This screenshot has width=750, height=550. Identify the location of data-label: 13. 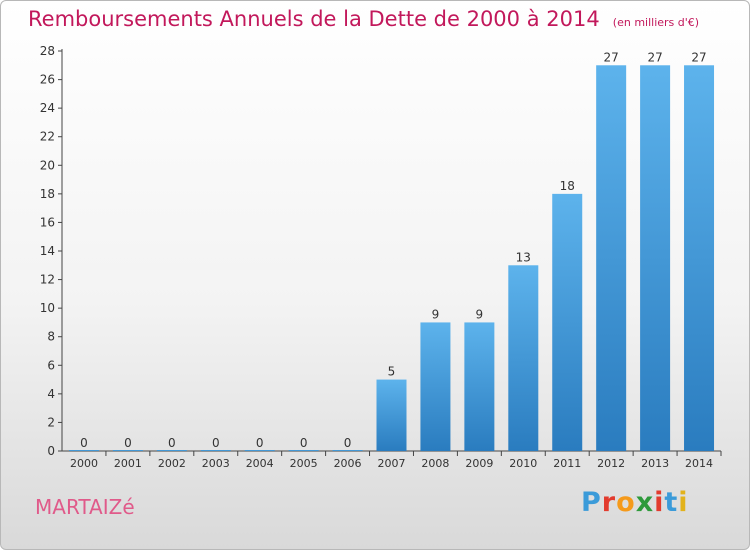
(523, 257).